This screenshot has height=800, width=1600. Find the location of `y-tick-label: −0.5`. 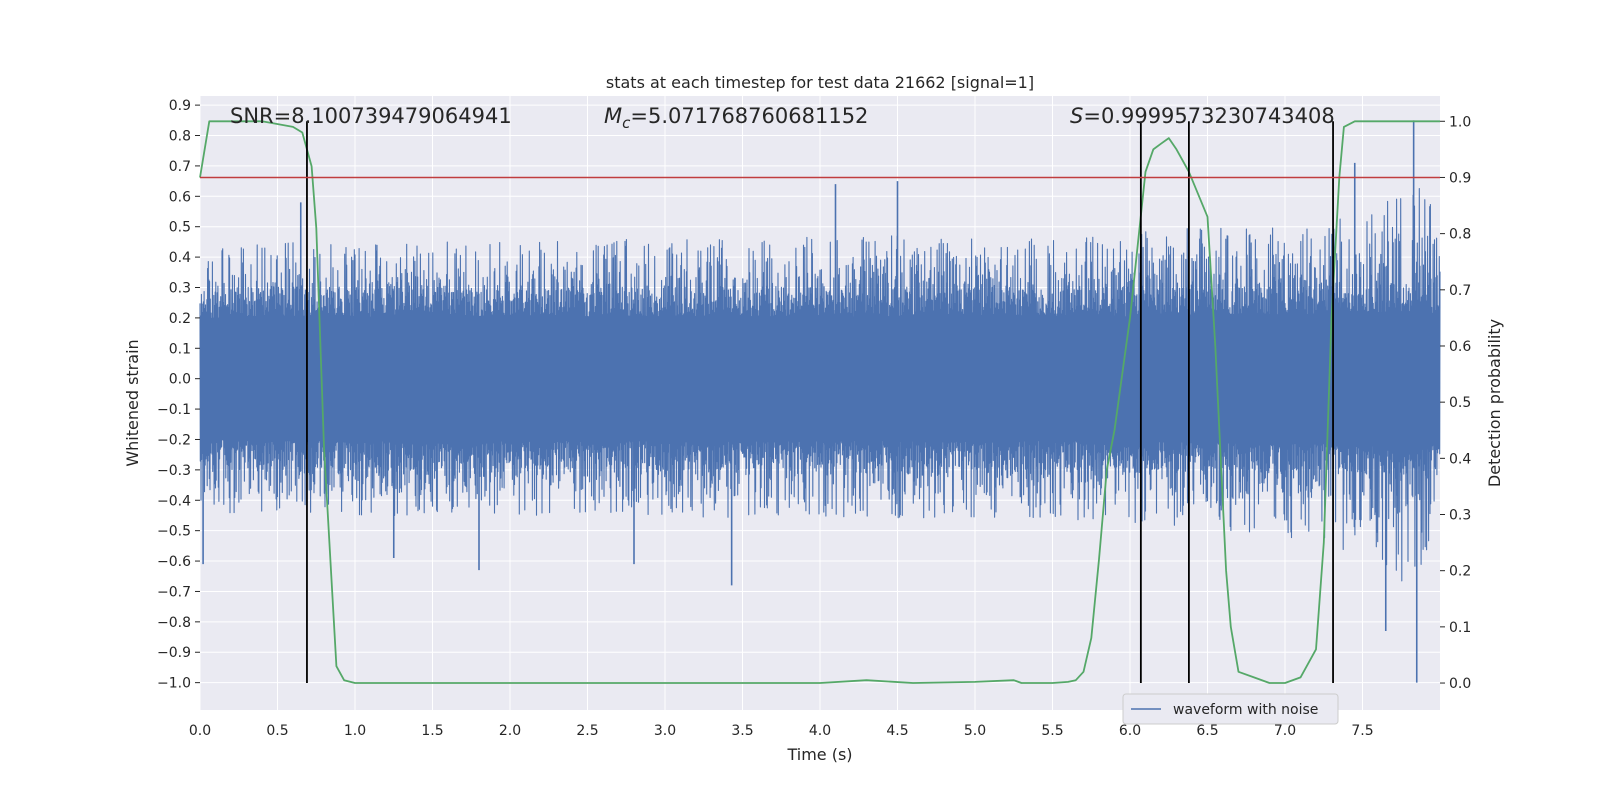

y-tick-label: −0.5 is located at coordinates (174, 532).